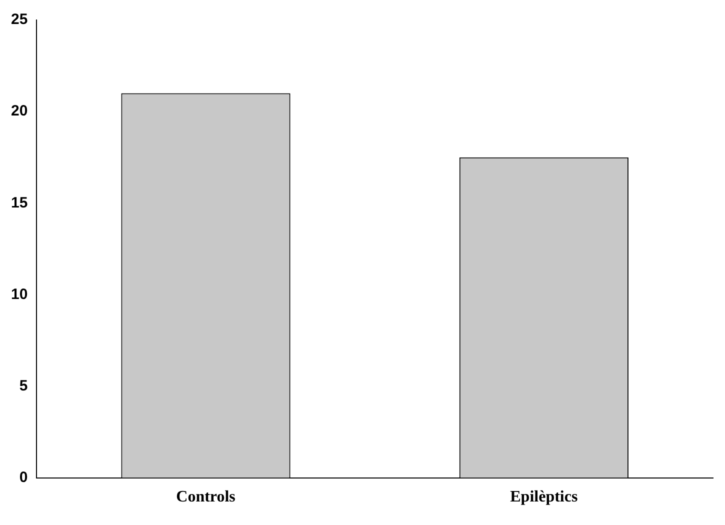 Image resolution: width=725 pixels, height=525 pixels. I want to click on y-tick-label: 10, so click(19, 294).